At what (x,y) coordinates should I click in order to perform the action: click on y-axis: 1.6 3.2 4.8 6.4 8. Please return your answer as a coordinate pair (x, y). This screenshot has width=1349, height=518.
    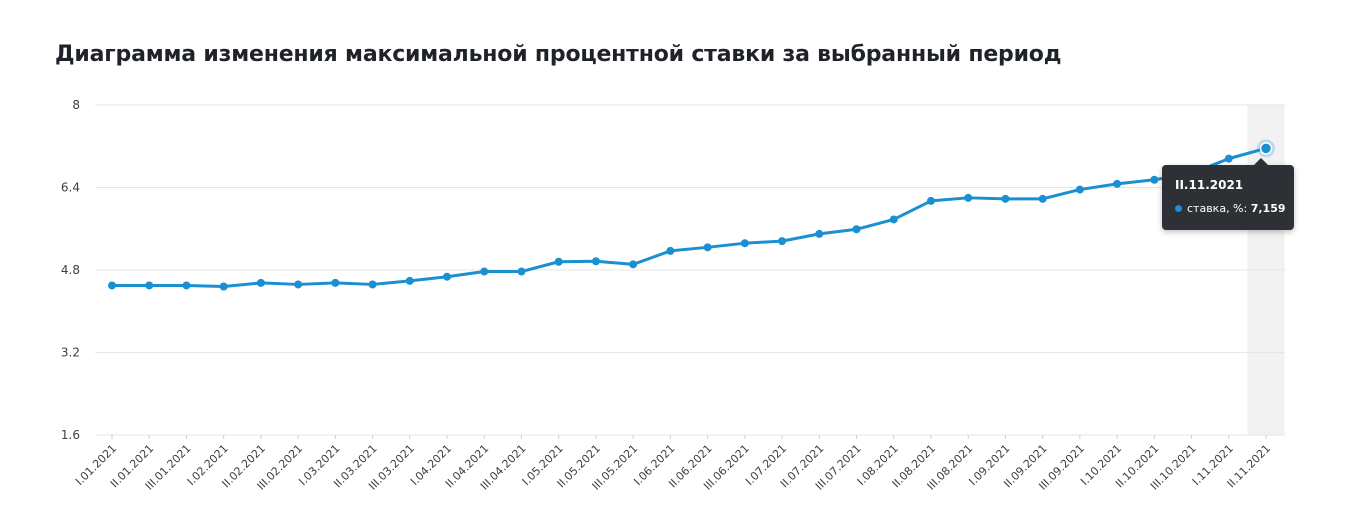
    Looking at the image, I should click on (70, 270).